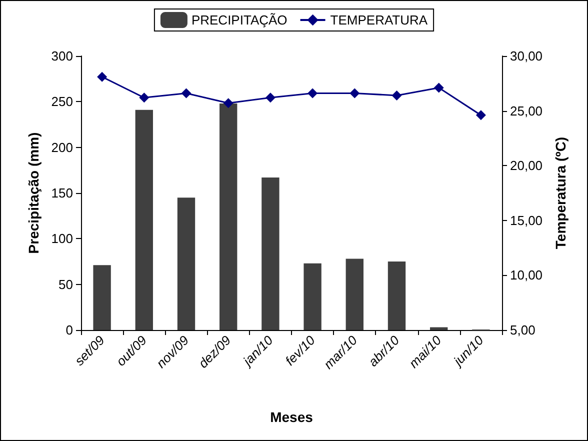  I want to click on y-tick-label: 100, so click(62, 238).